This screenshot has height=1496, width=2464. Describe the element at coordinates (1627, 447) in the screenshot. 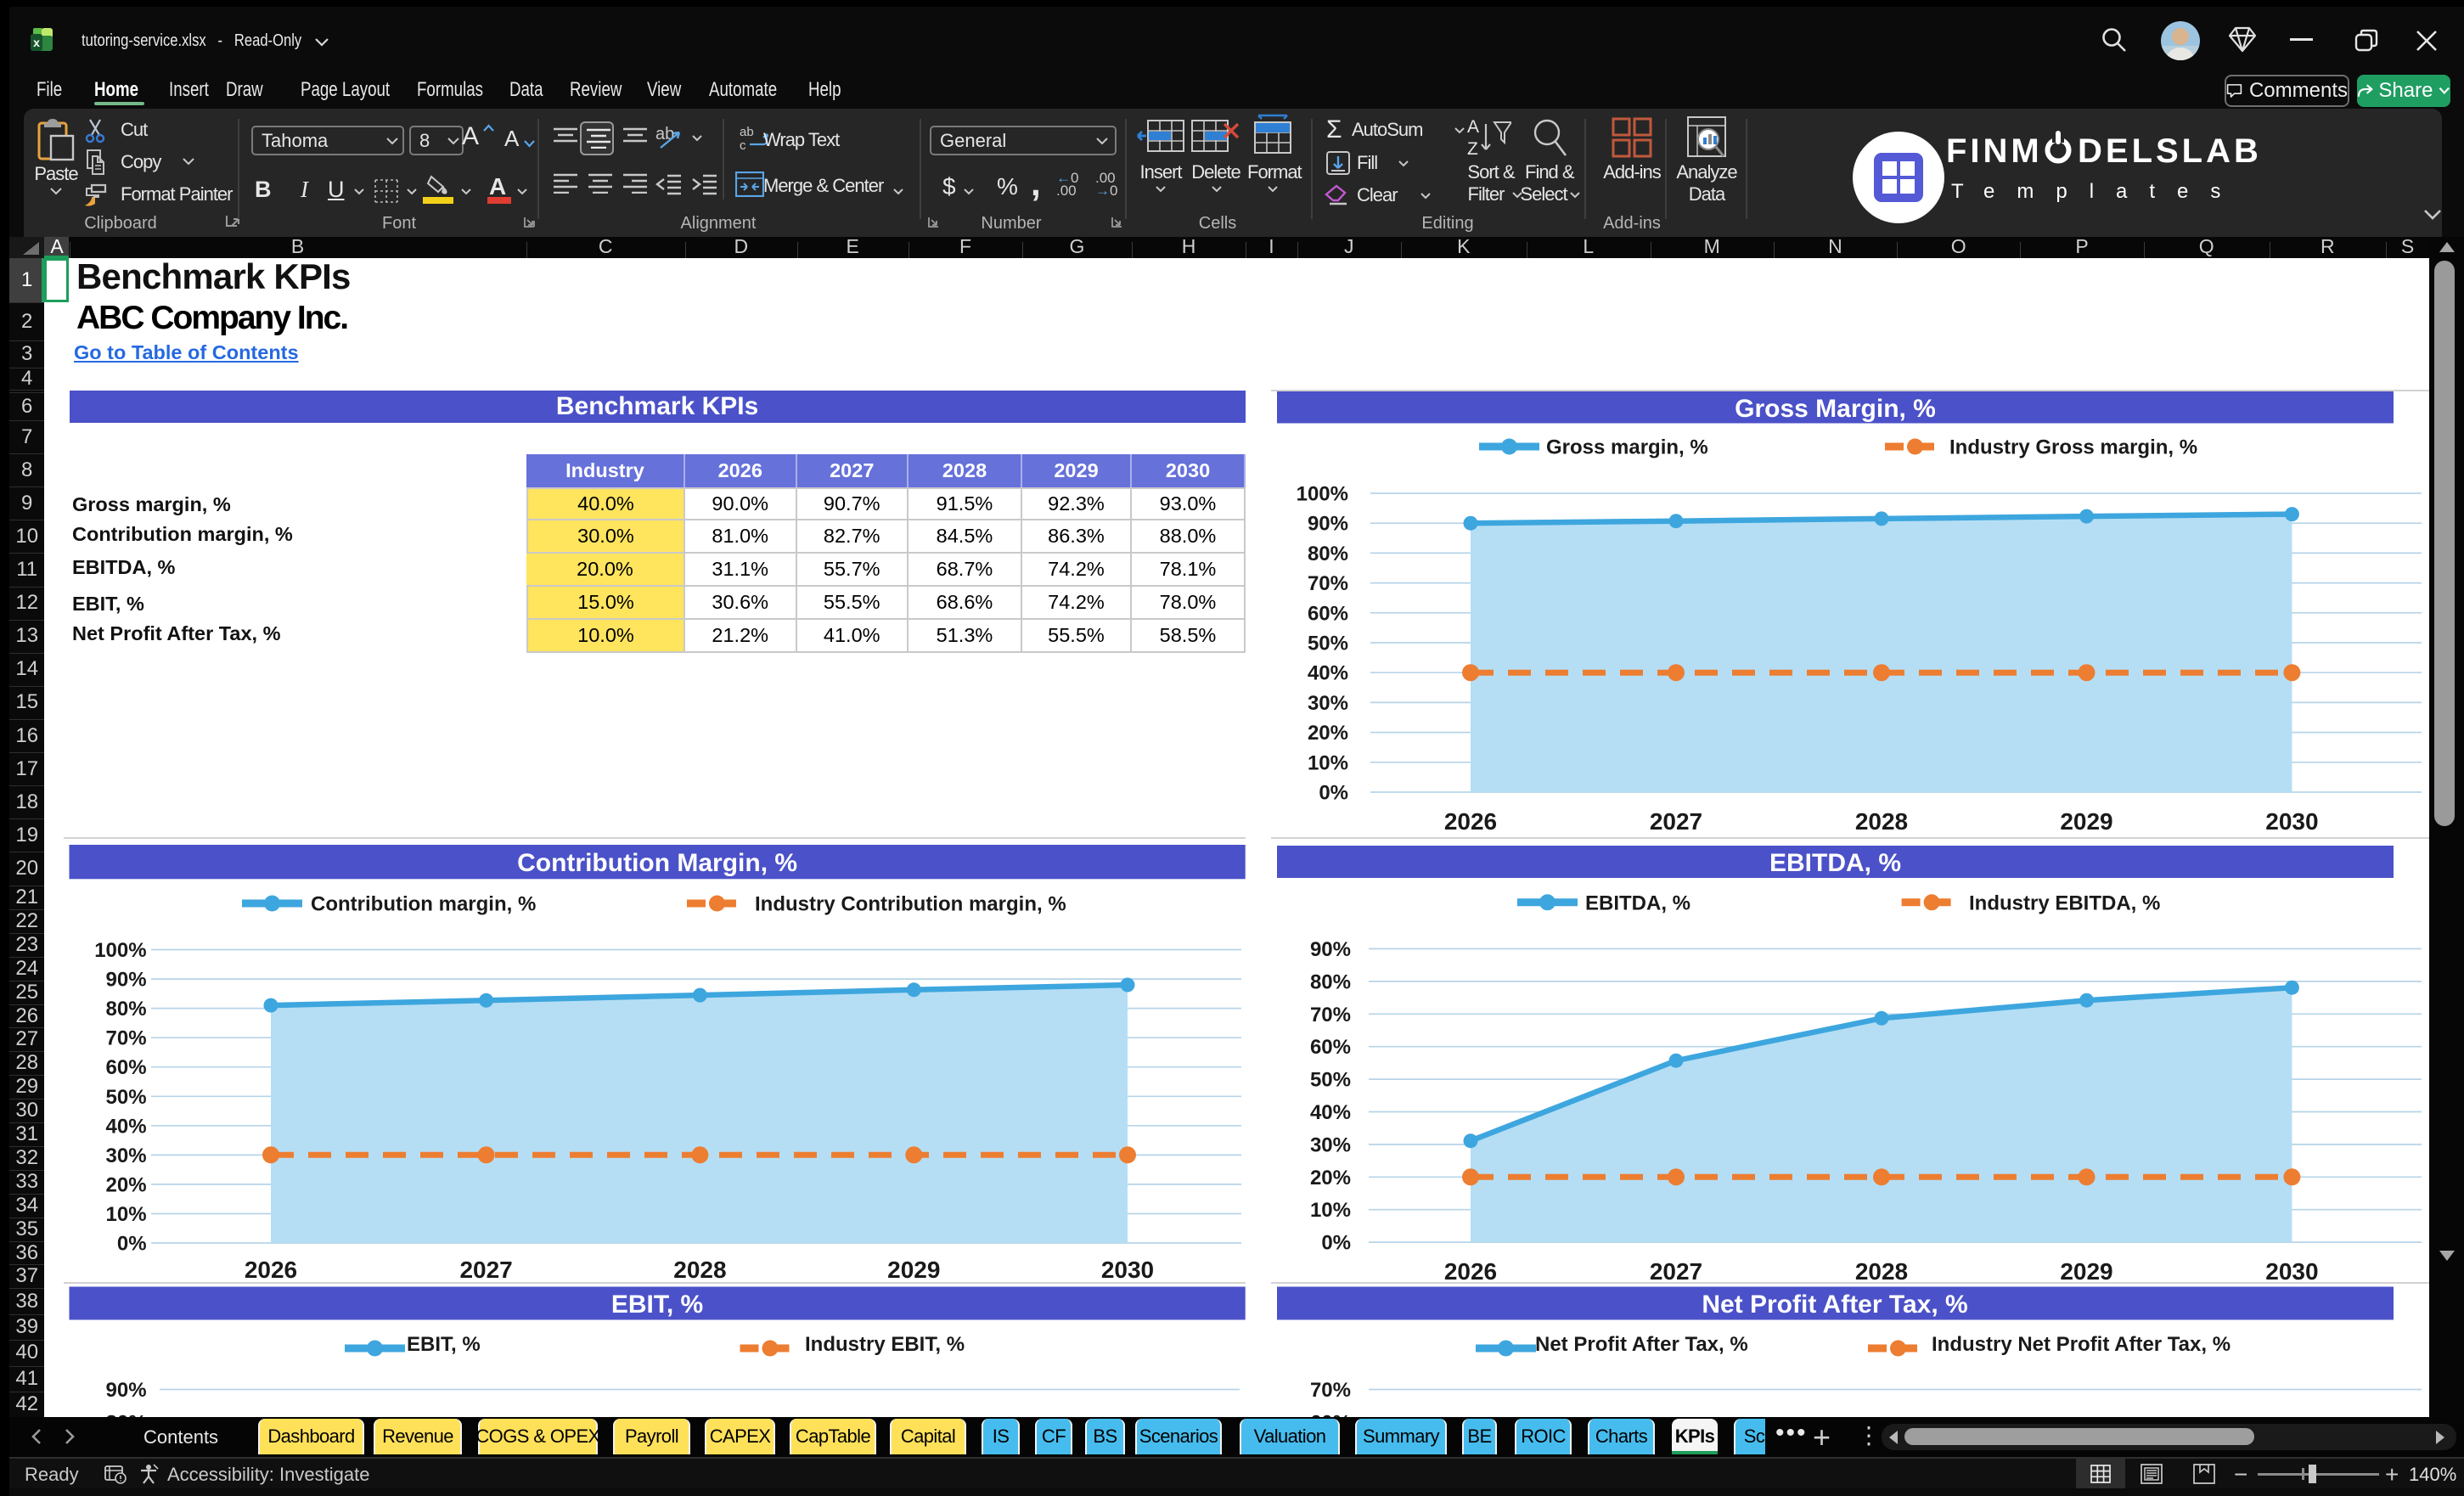

I see `svg-text: Gross margin, %` at that location.